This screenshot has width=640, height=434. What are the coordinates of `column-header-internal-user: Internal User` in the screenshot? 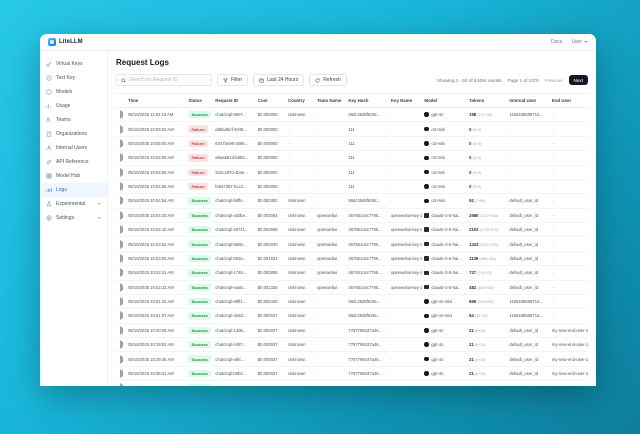 It's located at (528, 101).